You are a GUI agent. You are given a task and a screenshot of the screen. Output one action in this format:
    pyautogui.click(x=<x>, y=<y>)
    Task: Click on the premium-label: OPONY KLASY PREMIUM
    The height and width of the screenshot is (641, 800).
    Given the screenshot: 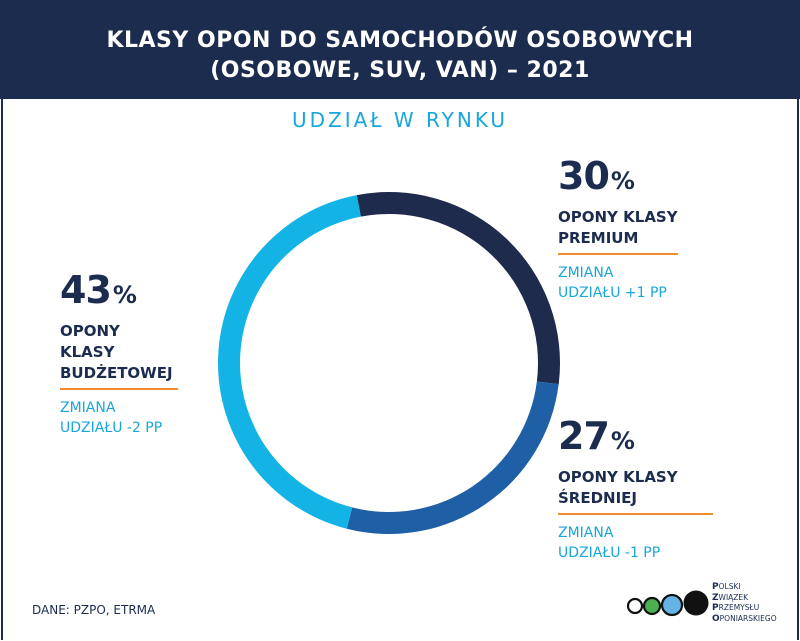 What is the action you would take?
    pyautogui.click(x=618, y=228)
    